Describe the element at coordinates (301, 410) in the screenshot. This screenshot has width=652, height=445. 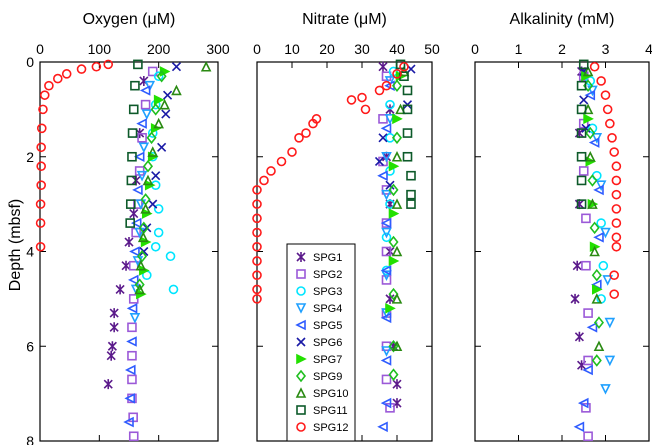
I see `legend-marker-spg11` at that location.